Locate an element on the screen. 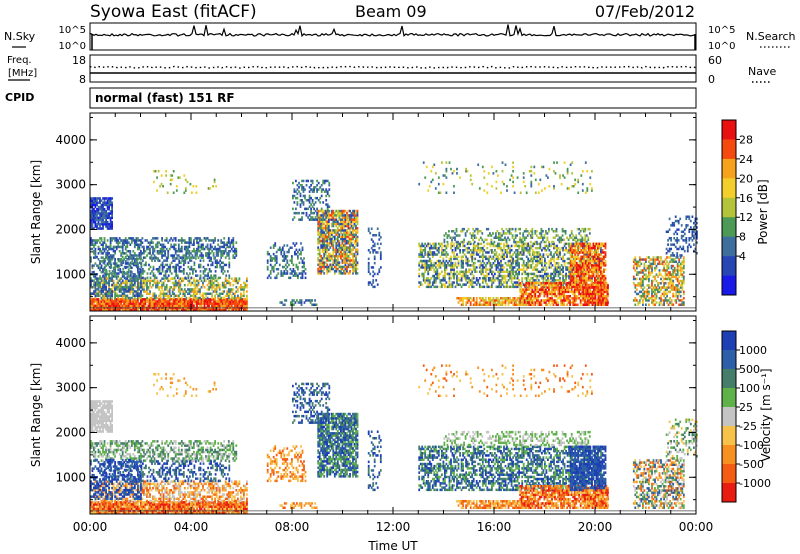 Image resolution: width=800 pixels, height=554 pixels. beam-title: Beam 09 is located at coordinates (391, 11).